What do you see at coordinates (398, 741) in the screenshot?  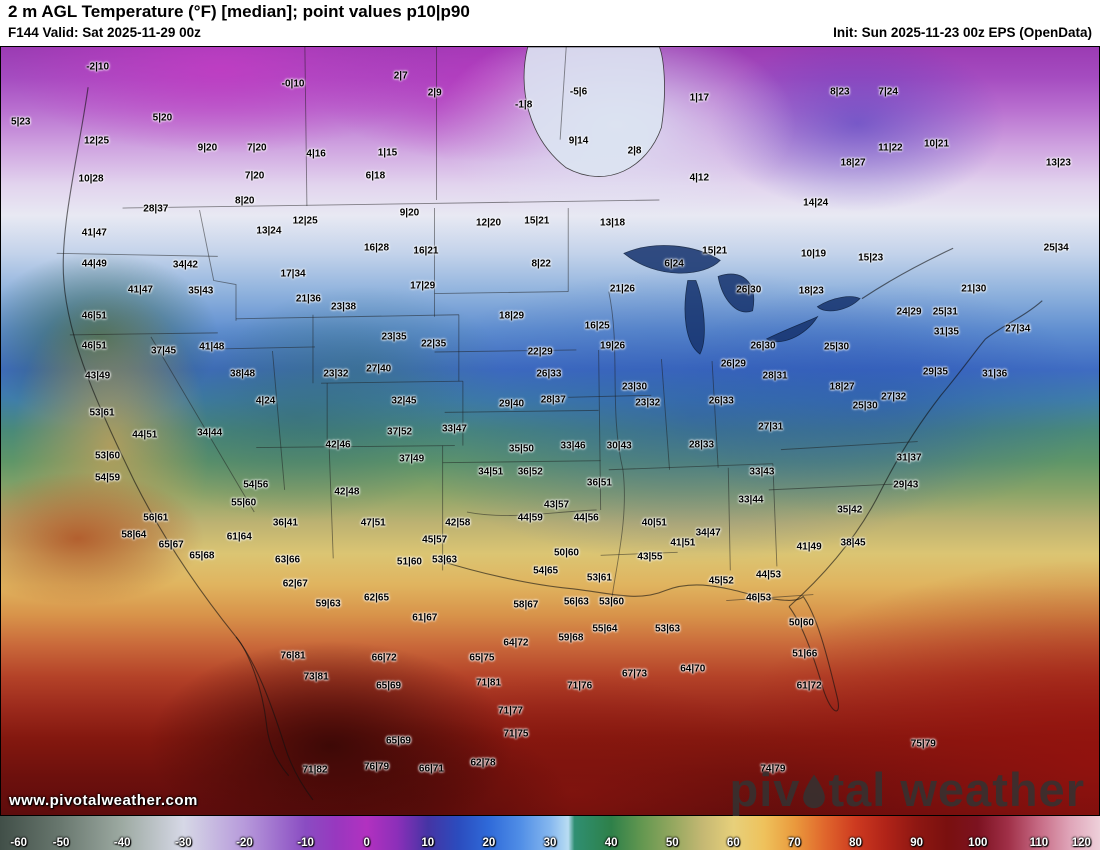 I see `point-value: 65|69` at bounding box center [398, 741].